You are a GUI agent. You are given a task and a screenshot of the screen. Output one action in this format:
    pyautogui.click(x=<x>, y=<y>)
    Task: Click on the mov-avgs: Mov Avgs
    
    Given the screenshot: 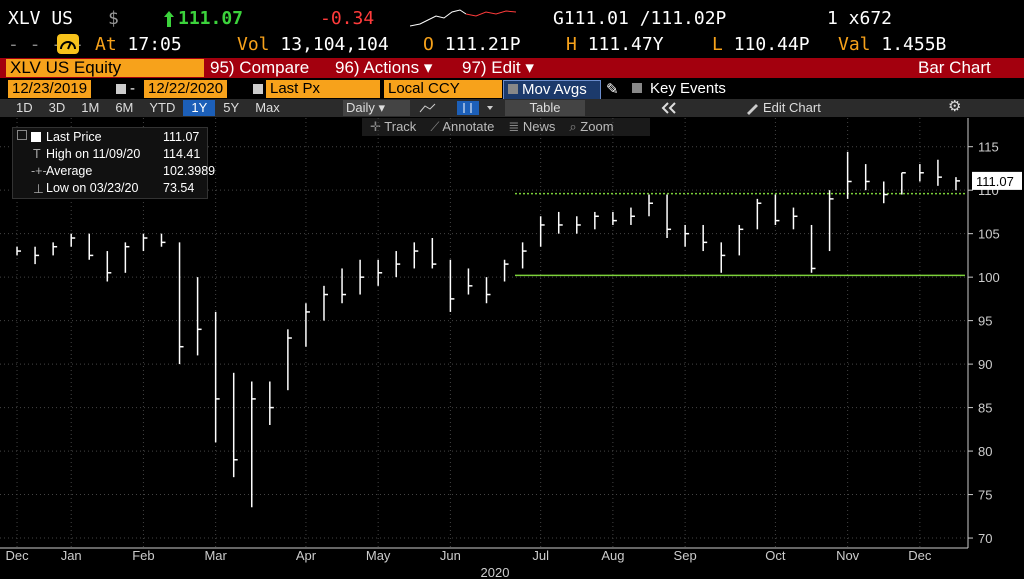 What is the action you would take?
    pyautogui.click(x=552, y=90)
    